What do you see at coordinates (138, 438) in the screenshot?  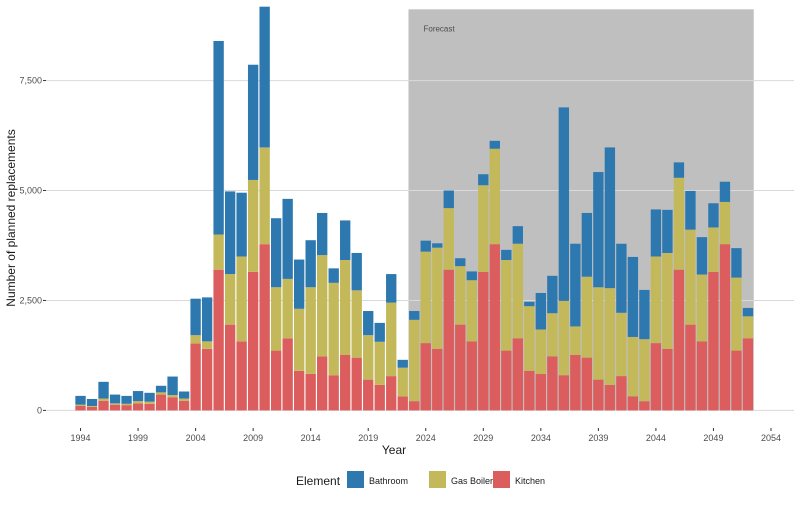 I see `x-tick-label: 1999` at bounding box center [138, 438].